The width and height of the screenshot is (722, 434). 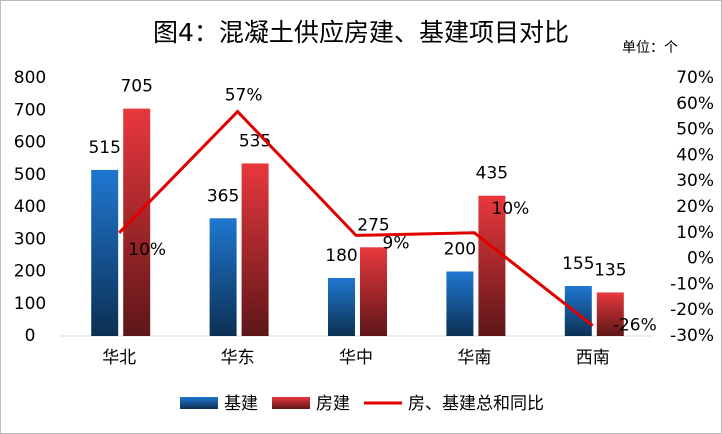 I want to click on y-tick-label: 600, so click(x=30, y=143).